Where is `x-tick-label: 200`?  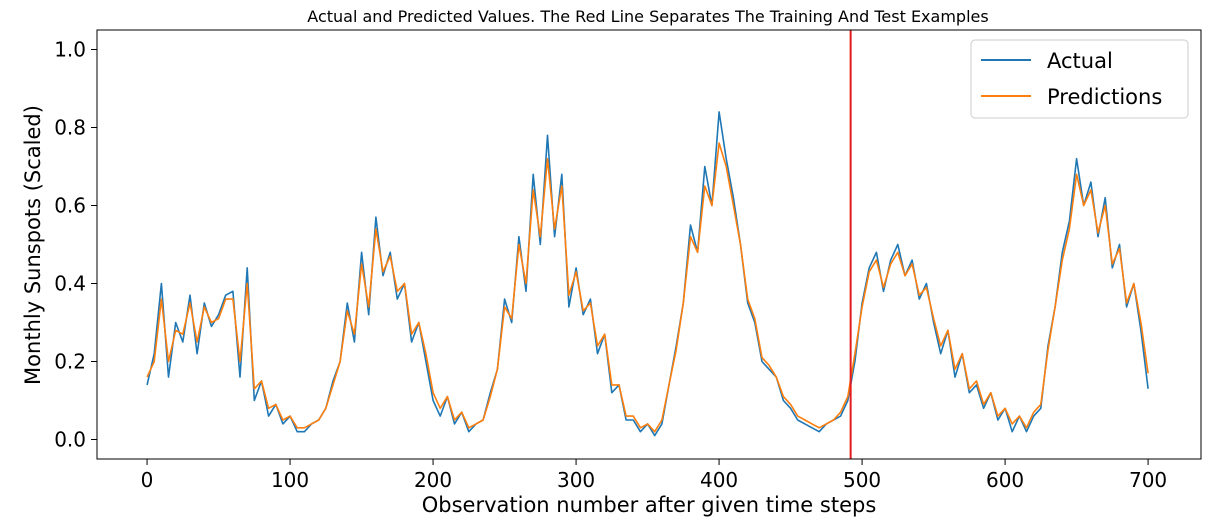 x-tick-label: 200 is located at coordinates (433, 480).